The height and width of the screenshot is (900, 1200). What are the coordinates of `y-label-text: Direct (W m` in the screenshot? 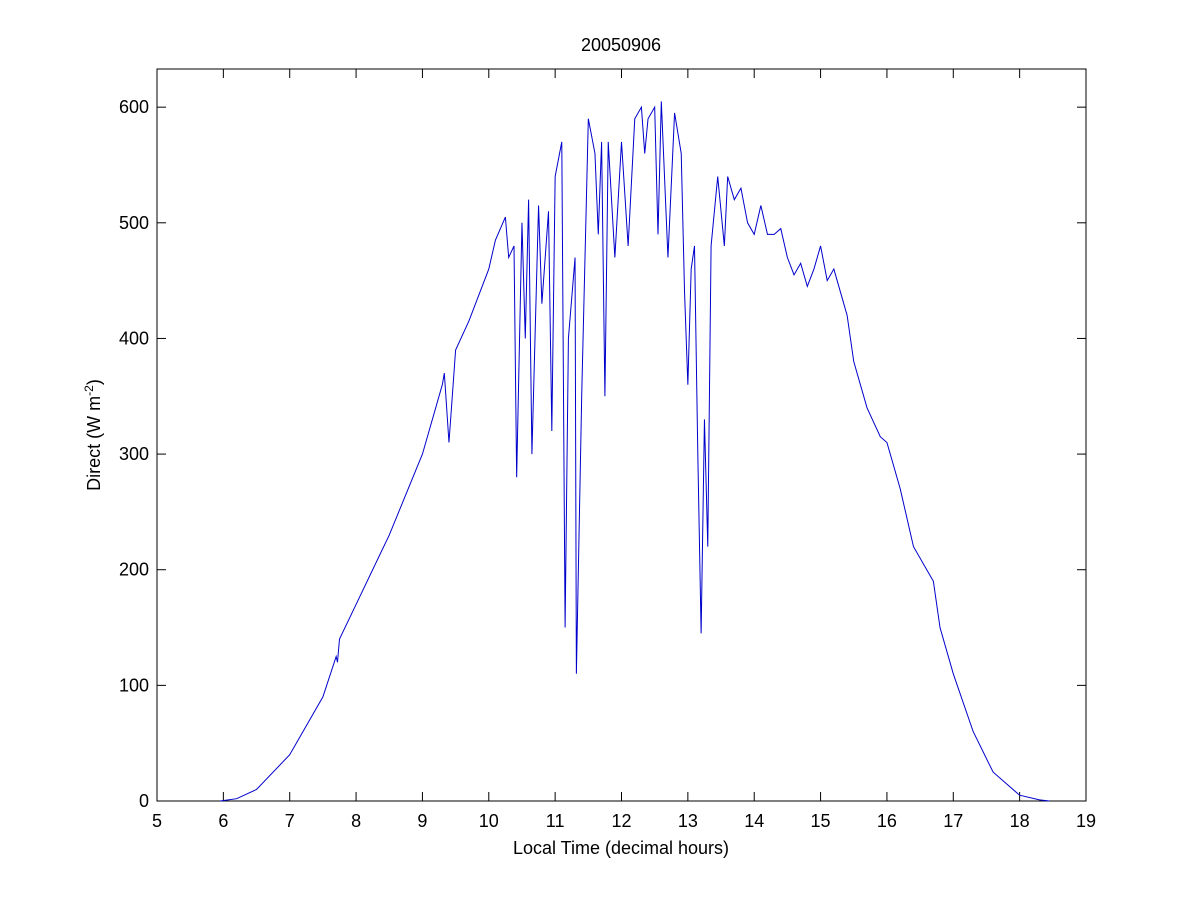 It's located at (94, 443).